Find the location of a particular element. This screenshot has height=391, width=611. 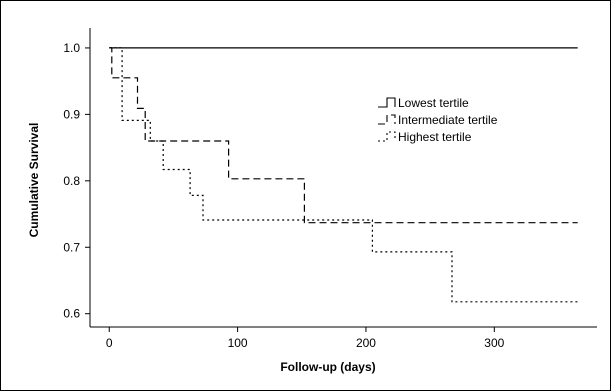

x-tick-label: 0 is located at coordinates (109, 343).